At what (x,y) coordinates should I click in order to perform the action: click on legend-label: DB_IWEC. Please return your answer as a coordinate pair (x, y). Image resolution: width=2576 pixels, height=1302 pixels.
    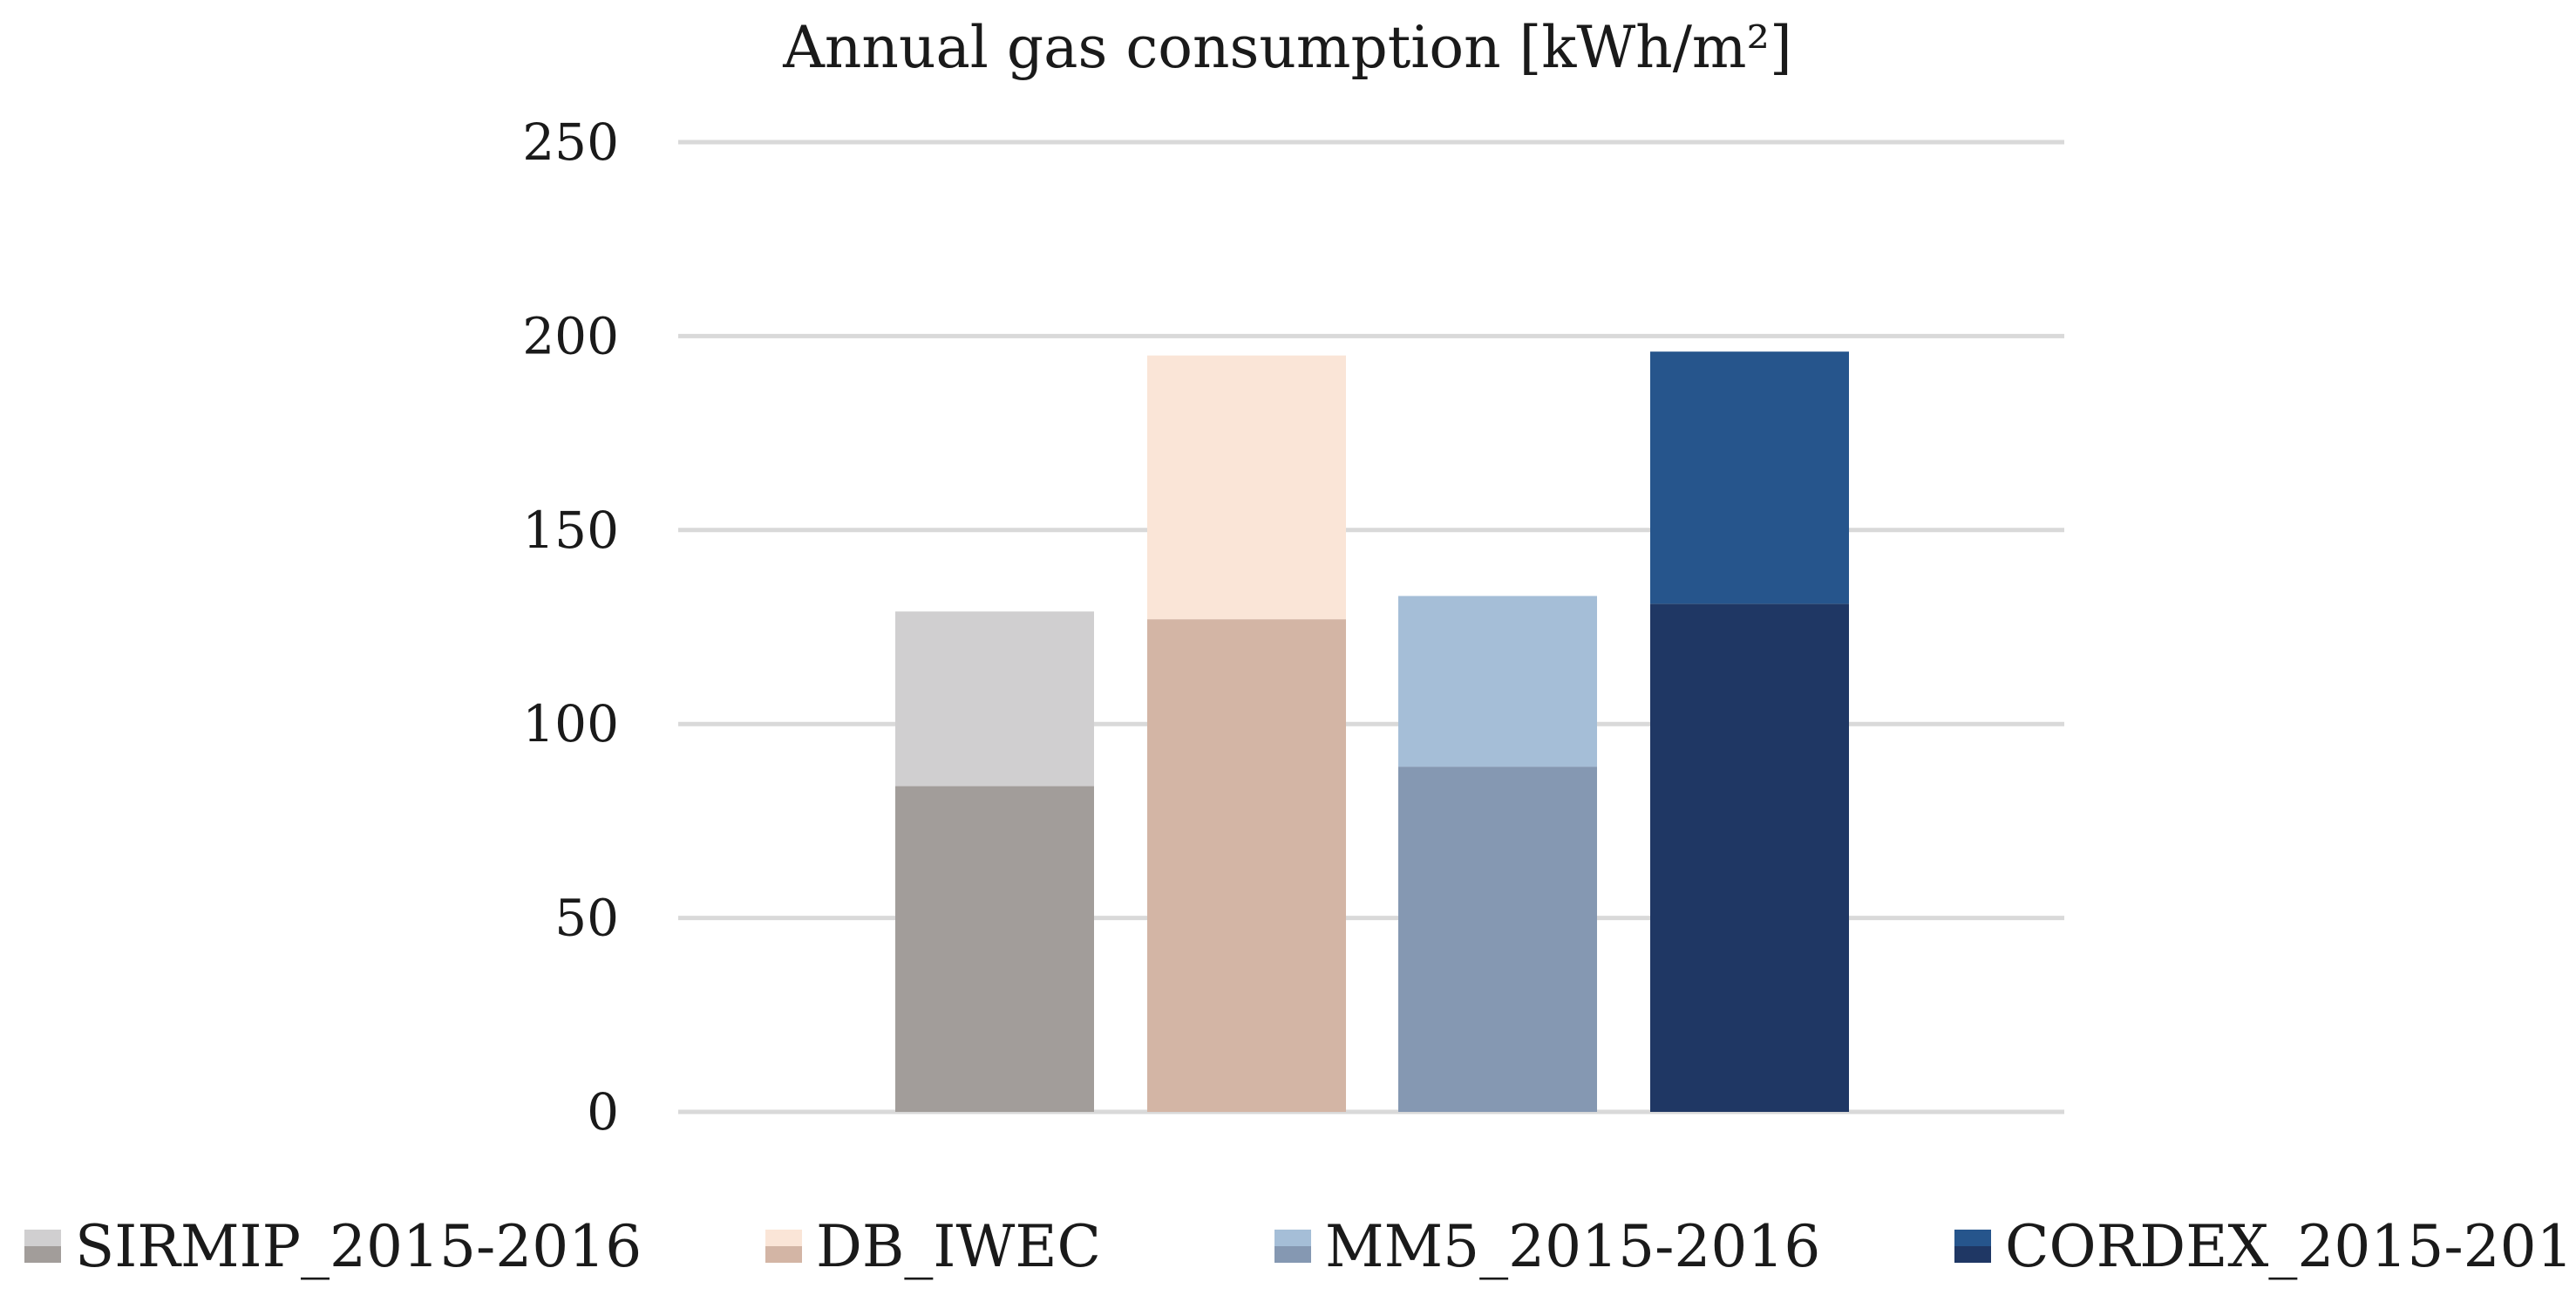
    Looking at the image, I should click on (958, 1246).